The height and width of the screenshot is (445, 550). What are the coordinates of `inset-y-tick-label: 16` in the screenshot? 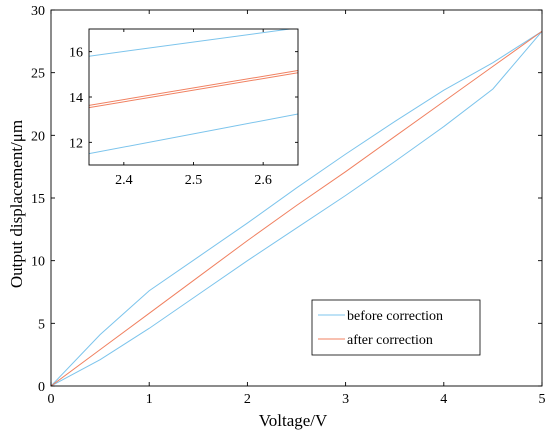 It's located at (76, 53).